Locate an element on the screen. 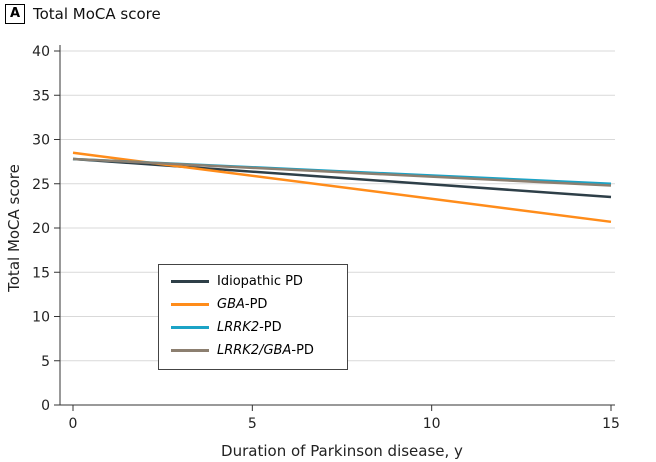 The image size is (656, 462). y-tick-label: 0 is located at coordinates (45, 406).